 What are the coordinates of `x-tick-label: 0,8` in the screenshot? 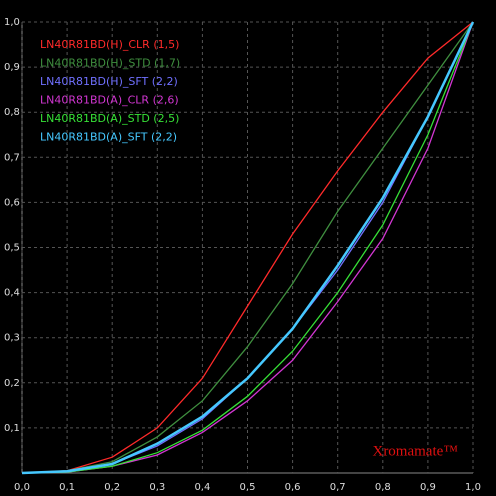 It's located at (383, 487).